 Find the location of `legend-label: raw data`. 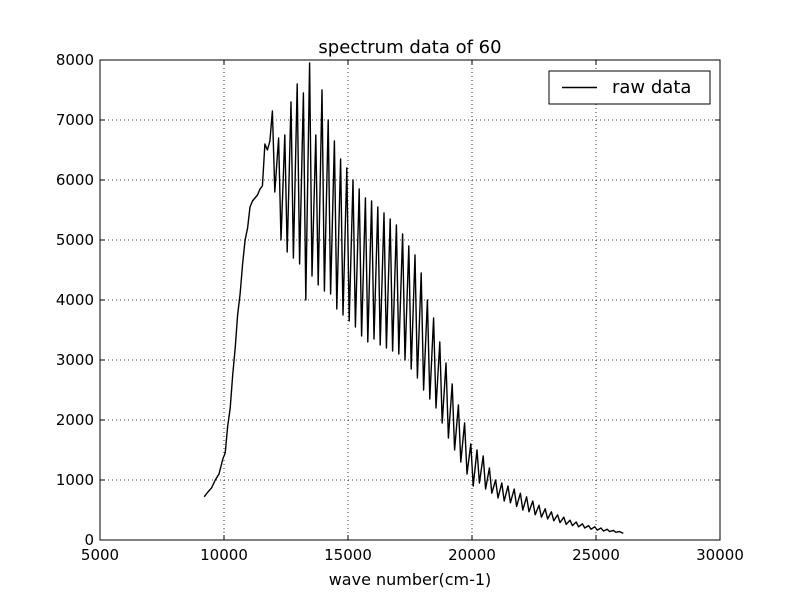

legend-label: raw data is located at coordinates (651, 87).